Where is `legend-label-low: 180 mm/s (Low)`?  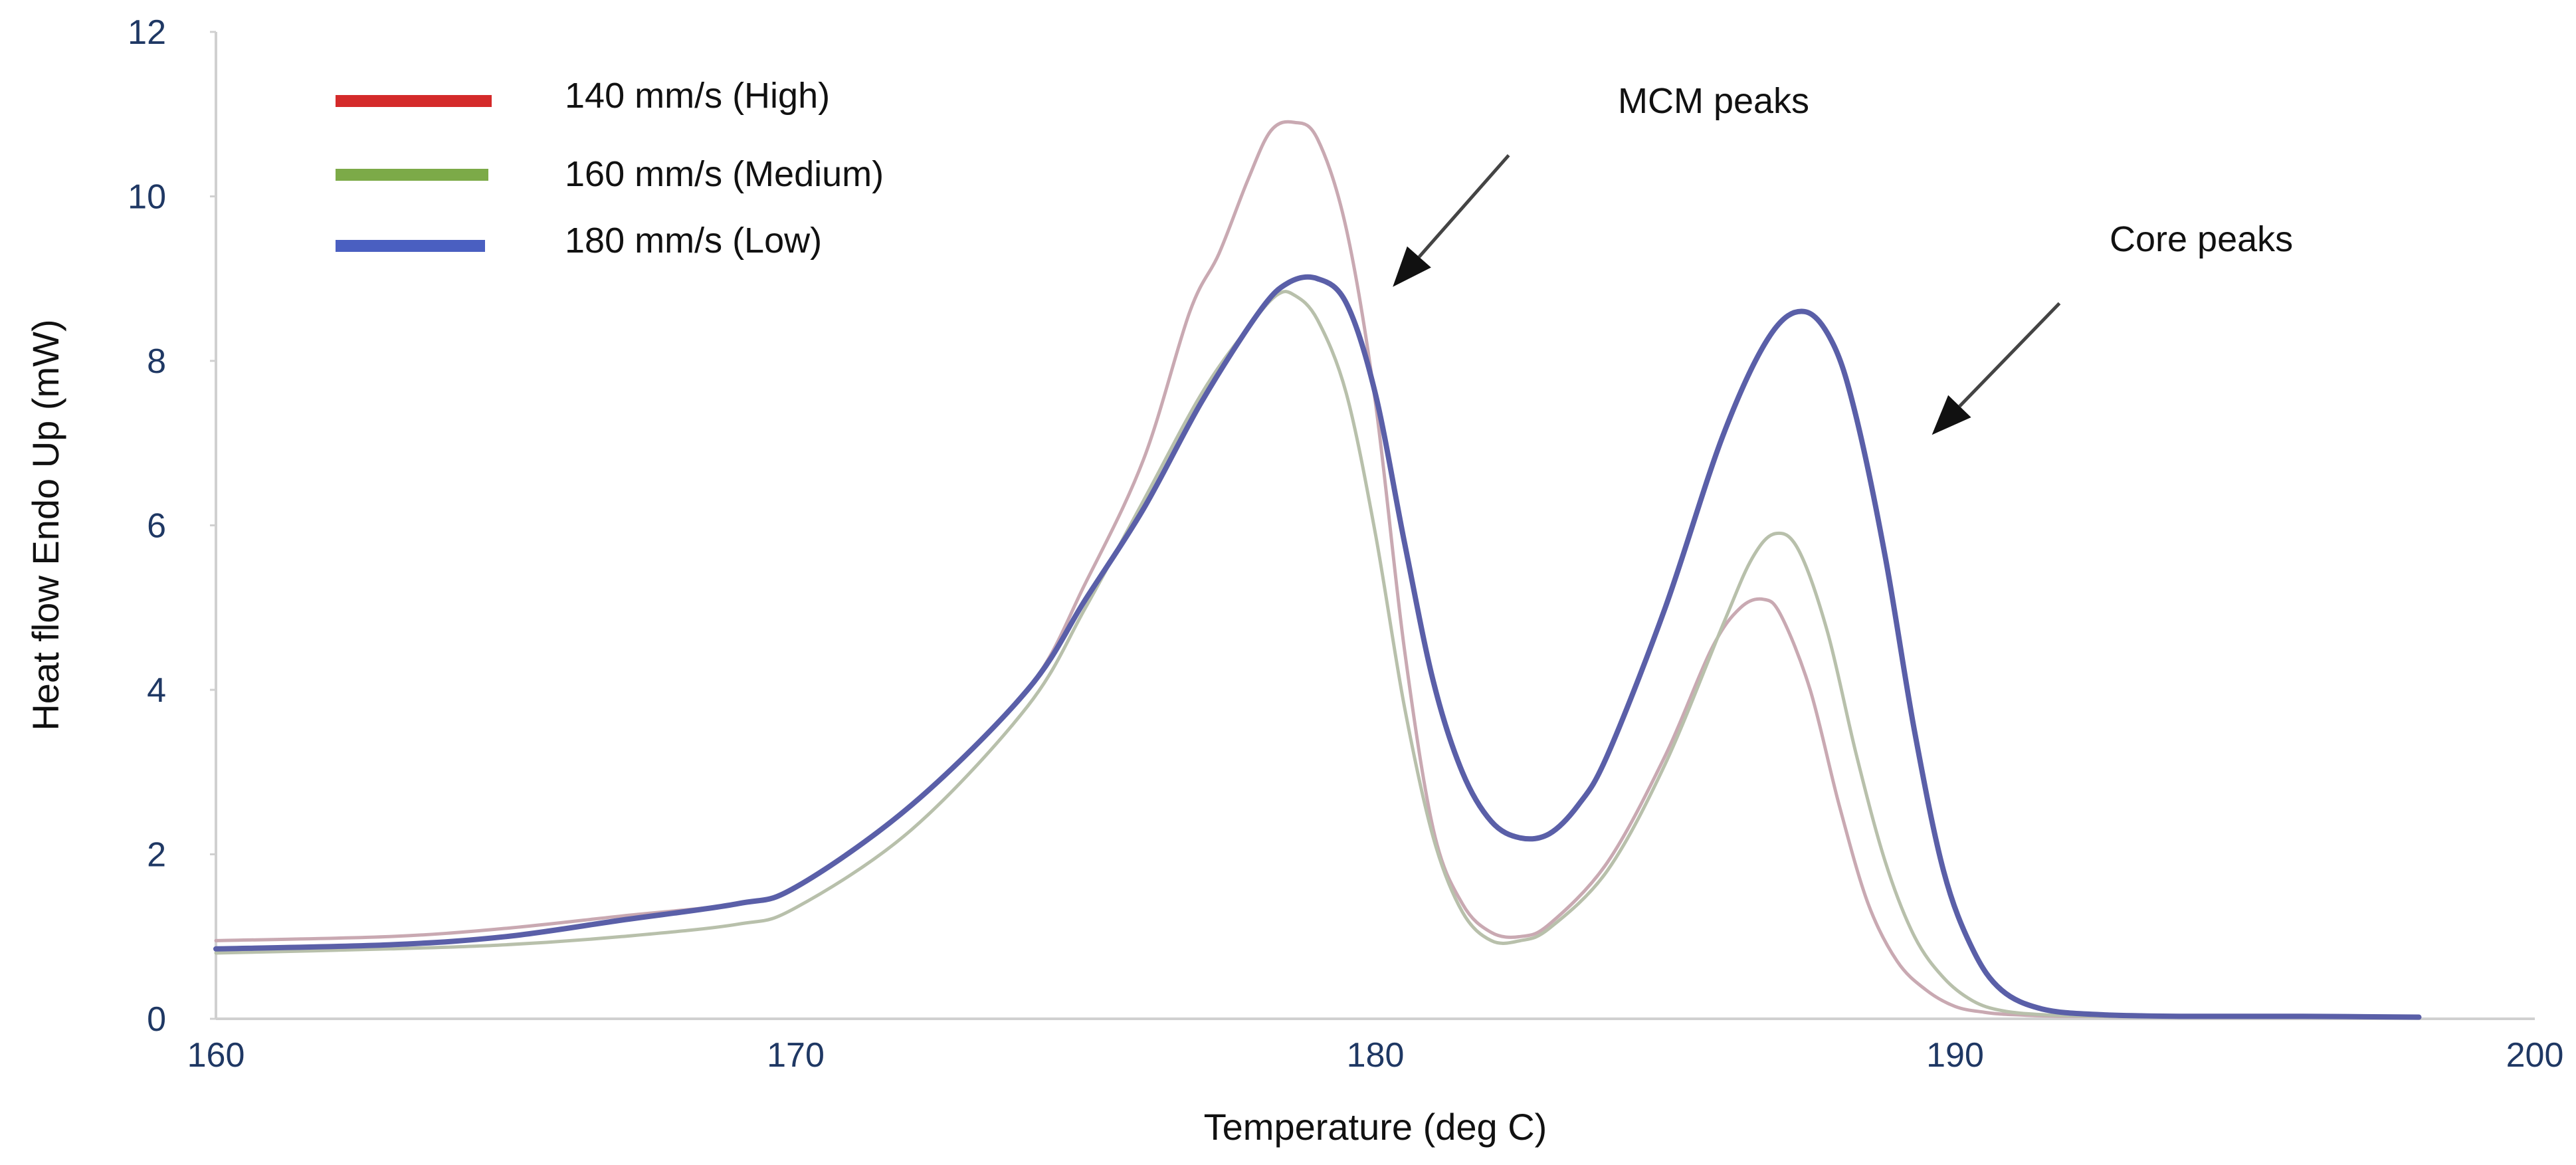
legend-label-low: 180 mm/s (Low) is located at coordinates (694, 241).